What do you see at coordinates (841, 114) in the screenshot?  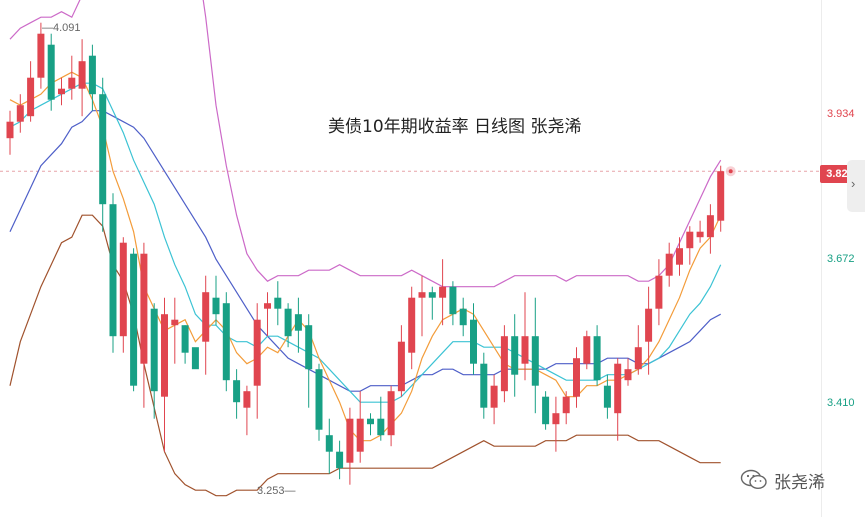 I see `y-tick-3934: 3.934` at bounding box center [841, 114].